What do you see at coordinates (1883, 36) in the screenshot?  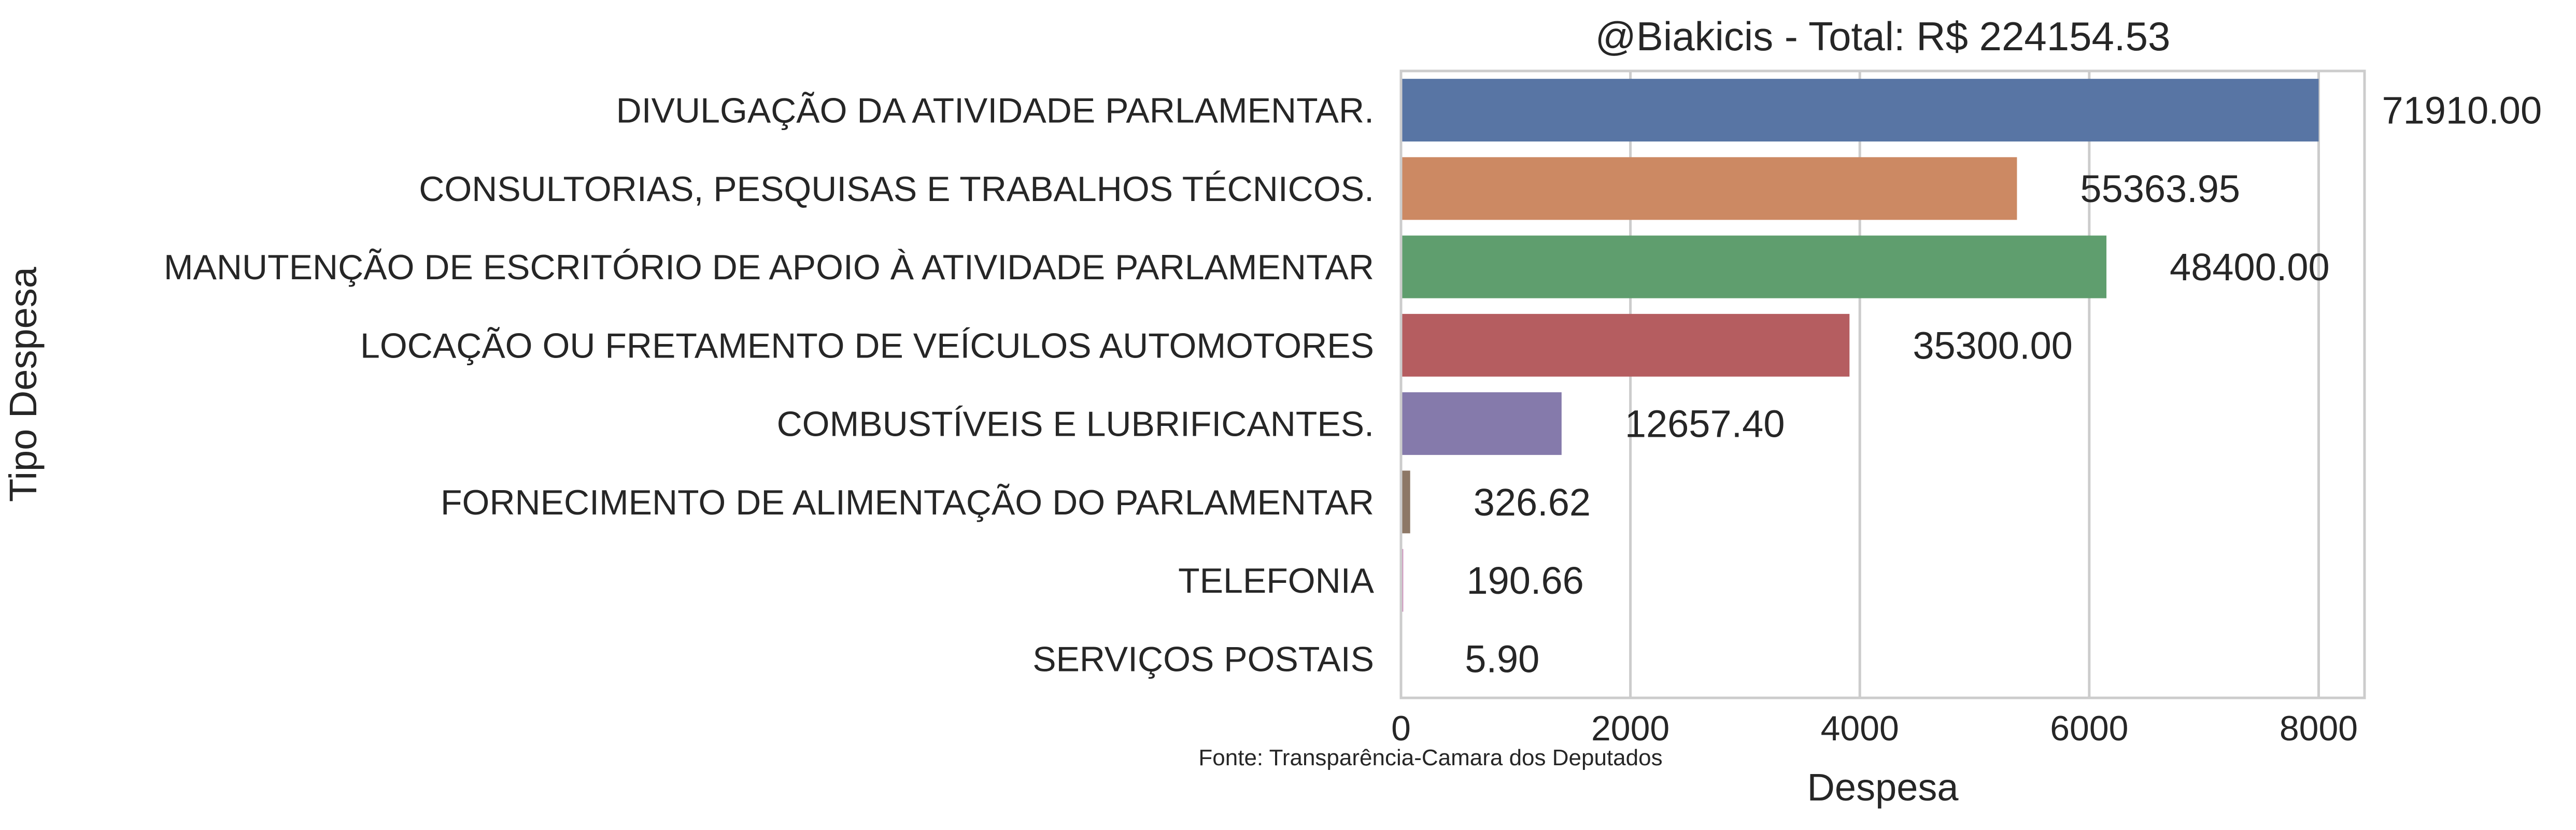 I see `chart-title: @Biakicis - Total: R$ 224154.53` at bounding box center [1883, 36].